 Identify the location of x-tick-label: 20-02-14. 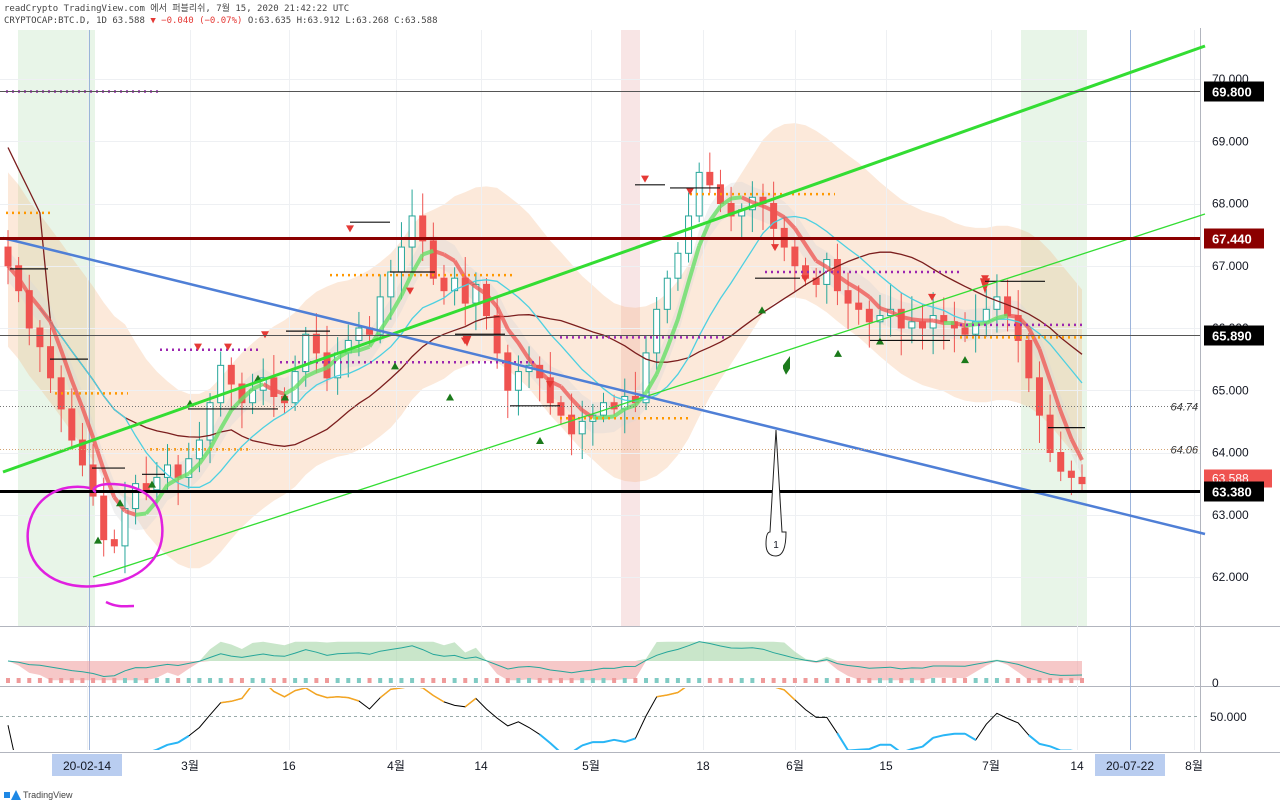
(87, 766).